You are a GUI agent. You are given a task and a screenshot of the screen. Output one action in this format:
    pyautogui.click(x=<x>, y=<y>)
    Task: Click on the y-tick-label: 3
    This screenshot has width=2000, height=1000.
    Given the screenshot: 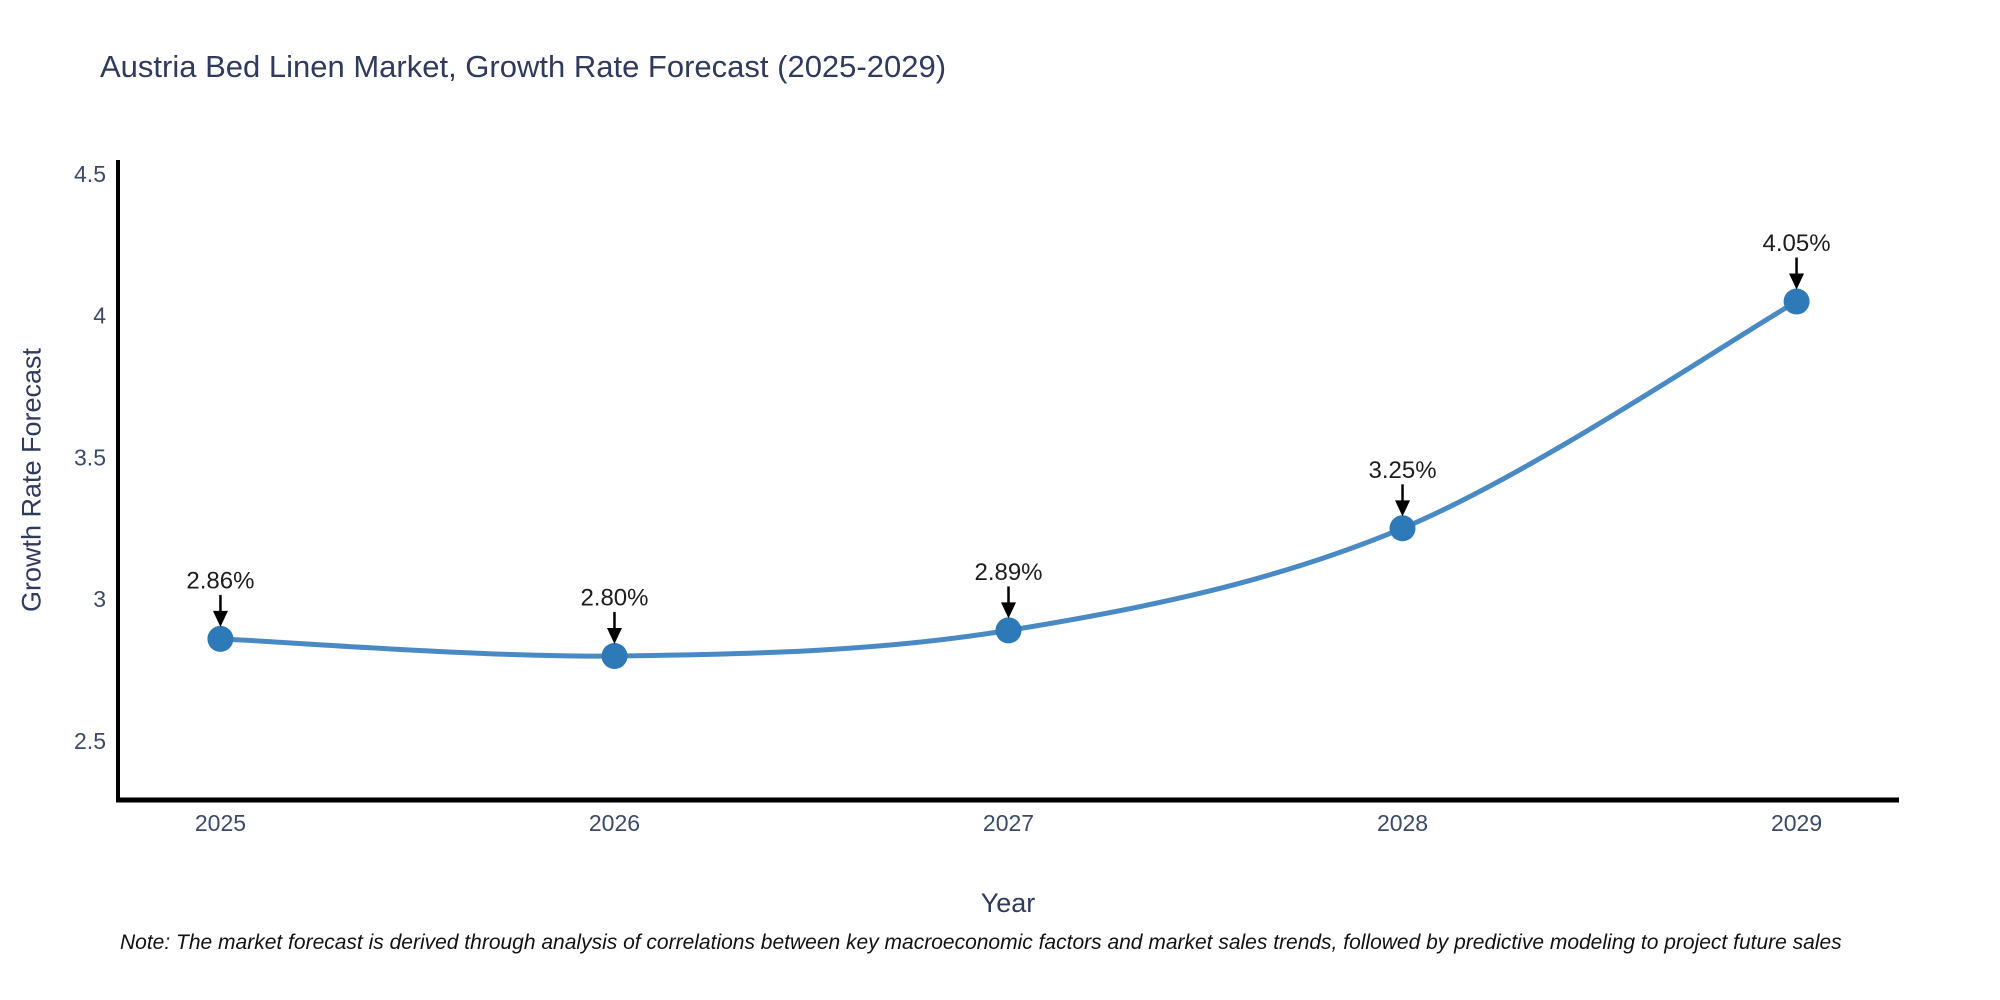 What is the action you would take?
    pyautogui.click(x=99, y=599)
    